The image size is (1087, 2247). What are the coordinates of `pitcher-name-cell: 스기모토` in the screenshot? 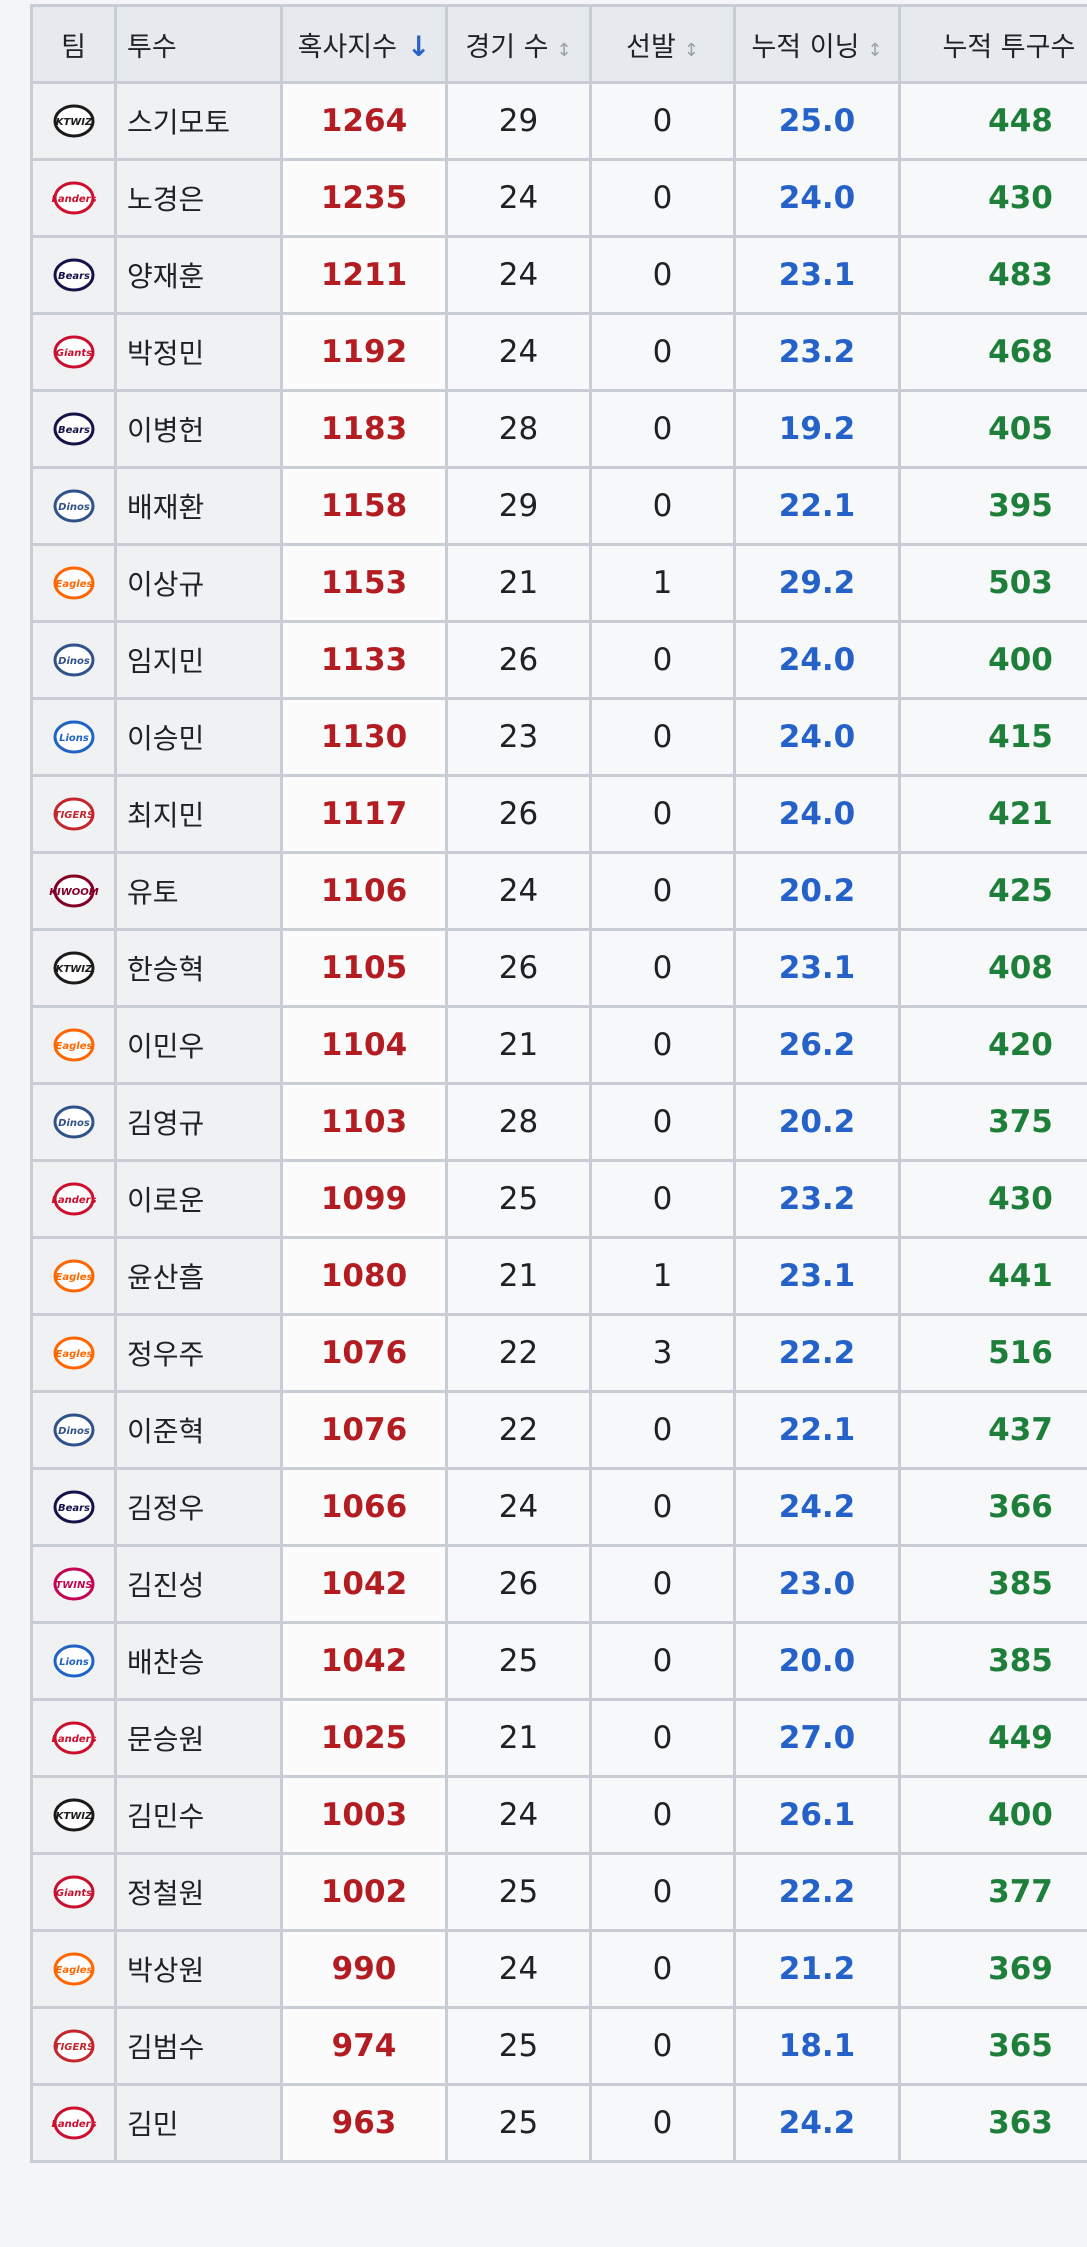 It's located at (198, 121).